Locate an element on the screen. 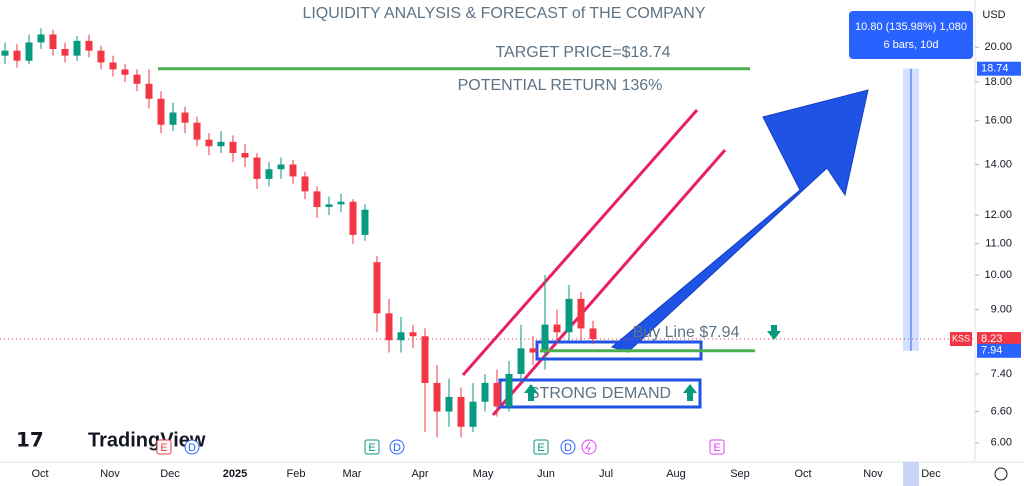 This screenshot has width=1024, height=486. target-tag-bg is located at coordinates (999, 68).